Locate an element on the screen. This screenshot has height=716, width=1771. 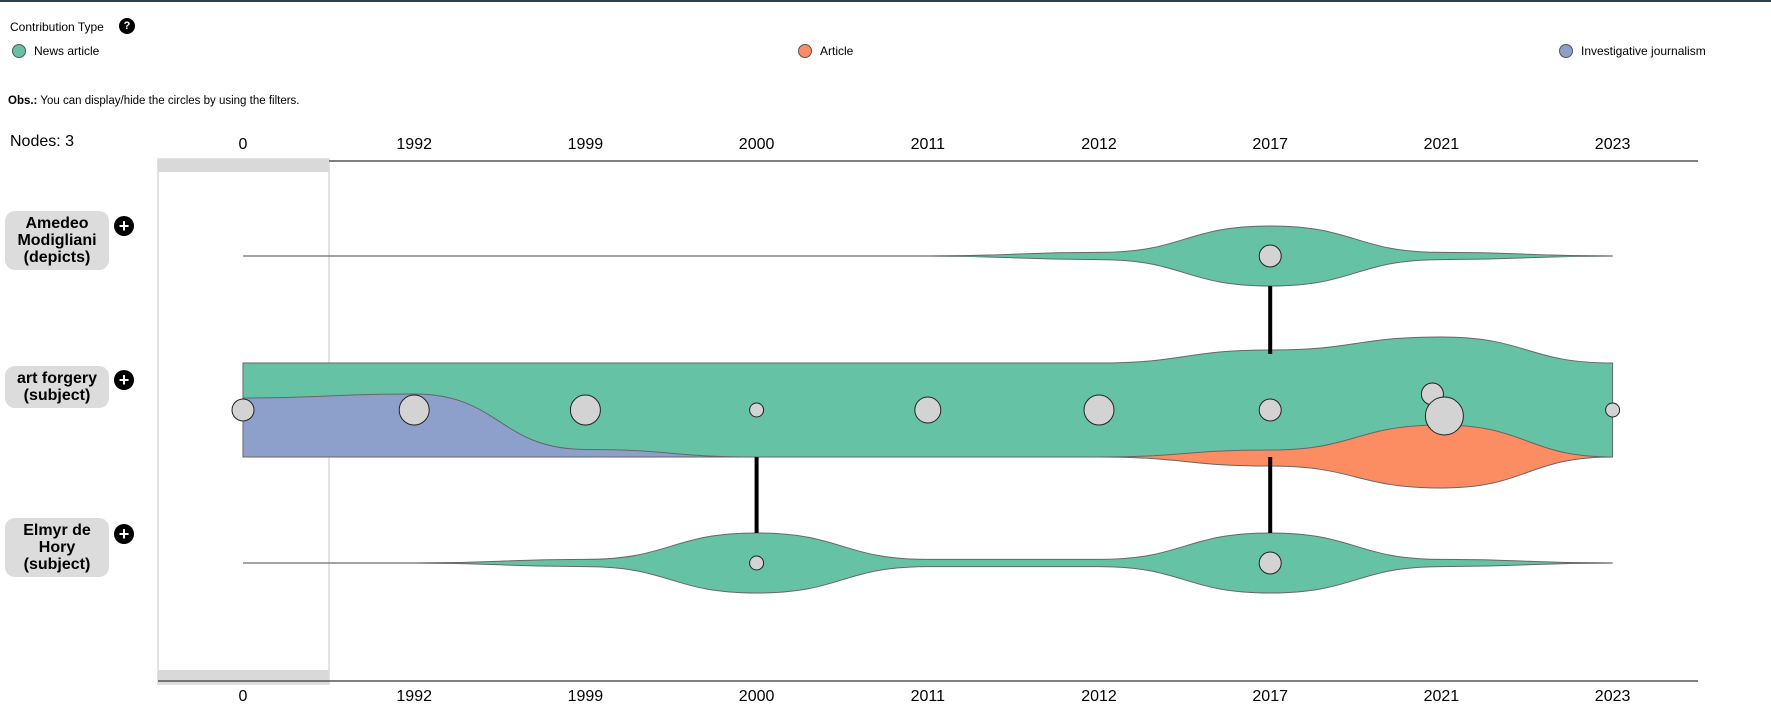
axis-top-tick-label: 2012 is located at coordinates (1099, 144).